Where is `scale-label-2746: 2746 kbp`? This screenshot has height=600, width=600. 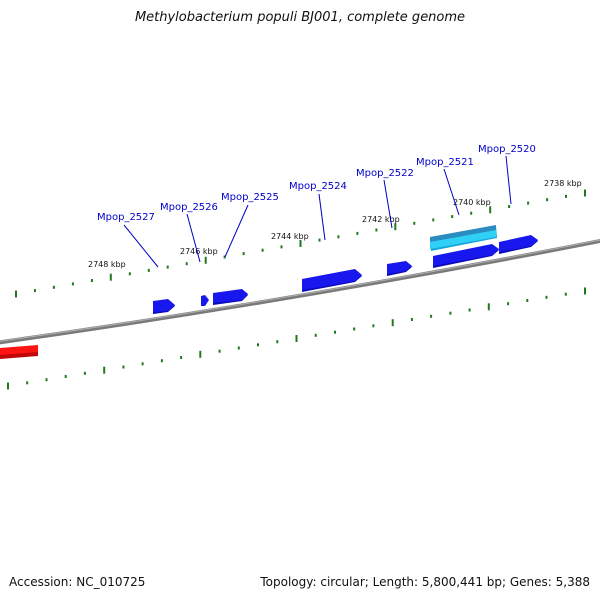 scale-label-2746: 2746 kbp is located at coordinates (199, 251).